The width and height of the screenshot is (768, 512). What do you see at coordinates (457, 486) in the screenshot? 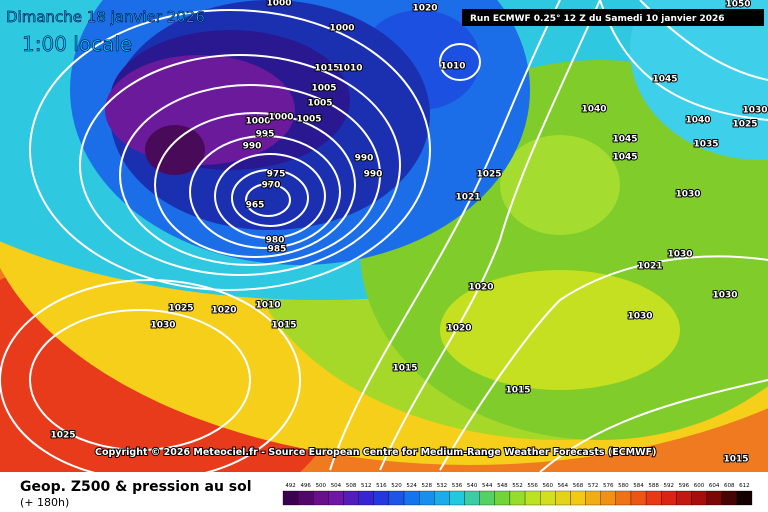
I see `scale-label: 536` at bounding box center [457, 486].